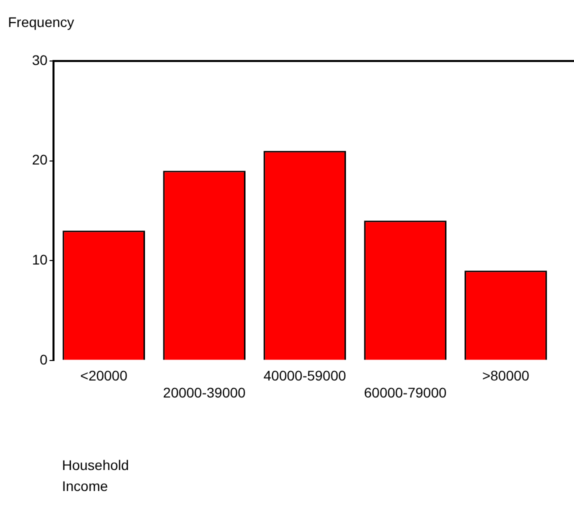  Describe the element at coordinates (40, 259) in the screenshot. I see `y-tick-label: 10` at that location.